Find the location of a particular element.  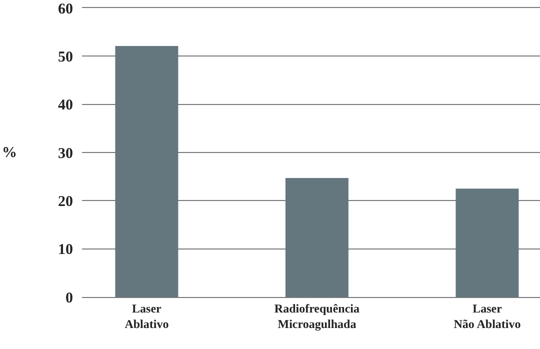

y-tick-label: 10 is located at coordinates (65, 250).